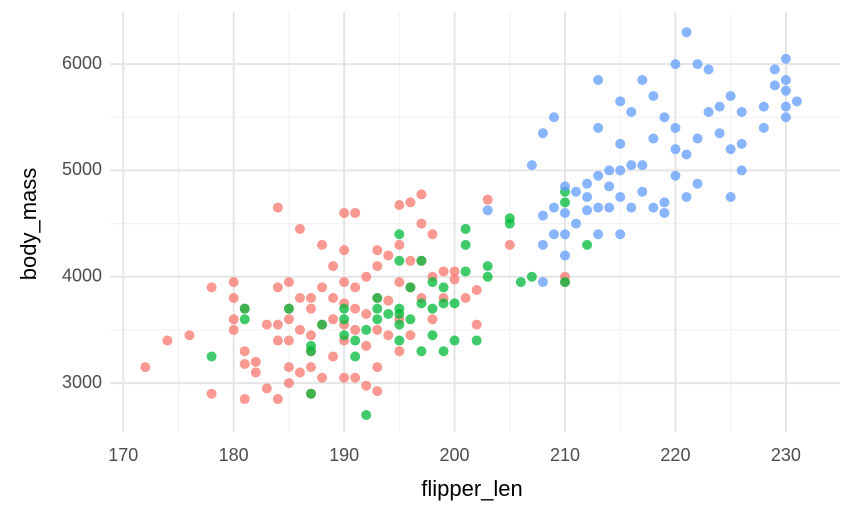 This screenshot has height=518, width=844. What do you see at coordinates (28, 224) in the screenshot?
I see `y-axis-title: body_mass` at bounding box center [28, 224].